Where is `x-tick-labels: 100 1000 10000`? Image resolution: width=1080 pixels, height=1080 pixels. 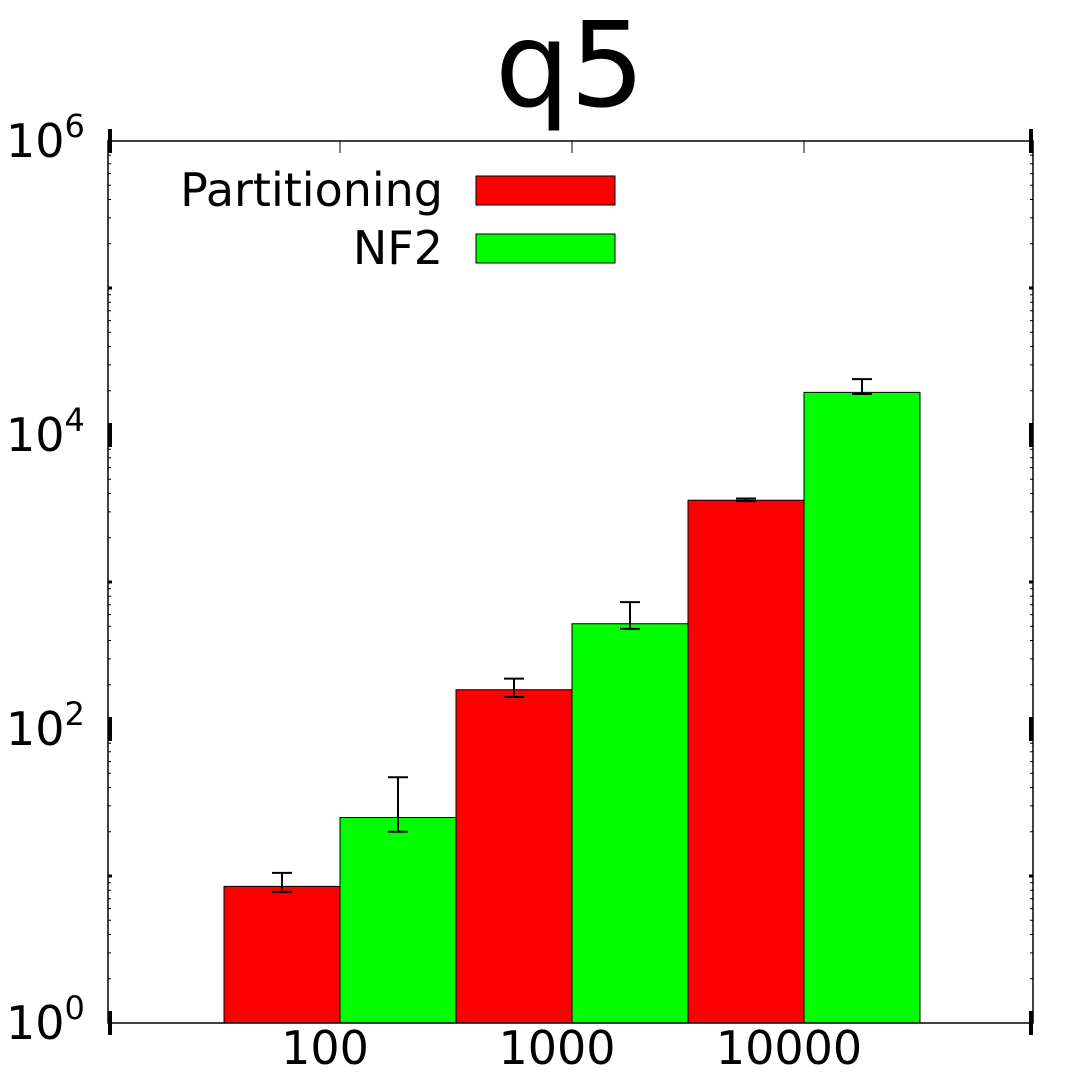 x-tick-labels: 100 1000 10000 is located at coordinates (571, 1048).